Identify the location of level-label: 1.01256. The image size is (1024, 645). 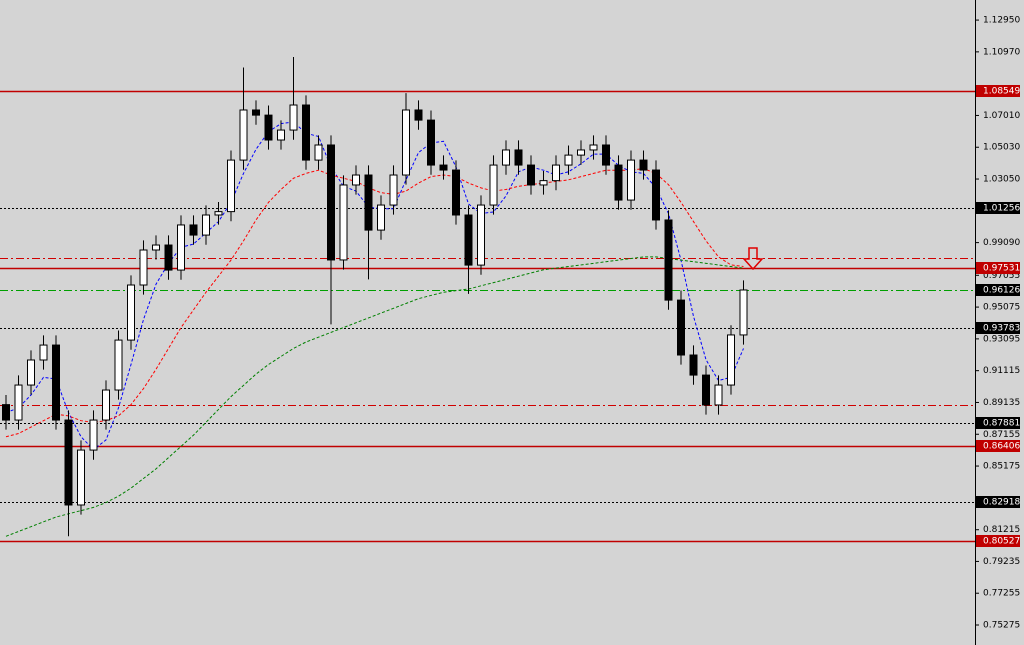
(1001, 209).